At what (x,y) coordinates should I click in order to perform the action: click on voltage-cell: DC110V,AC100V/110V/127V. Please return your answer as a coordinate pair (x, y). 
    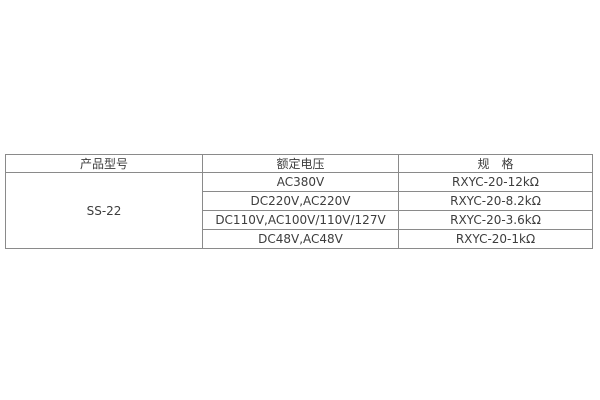
    Looking at the image, I should click on (300, 220).